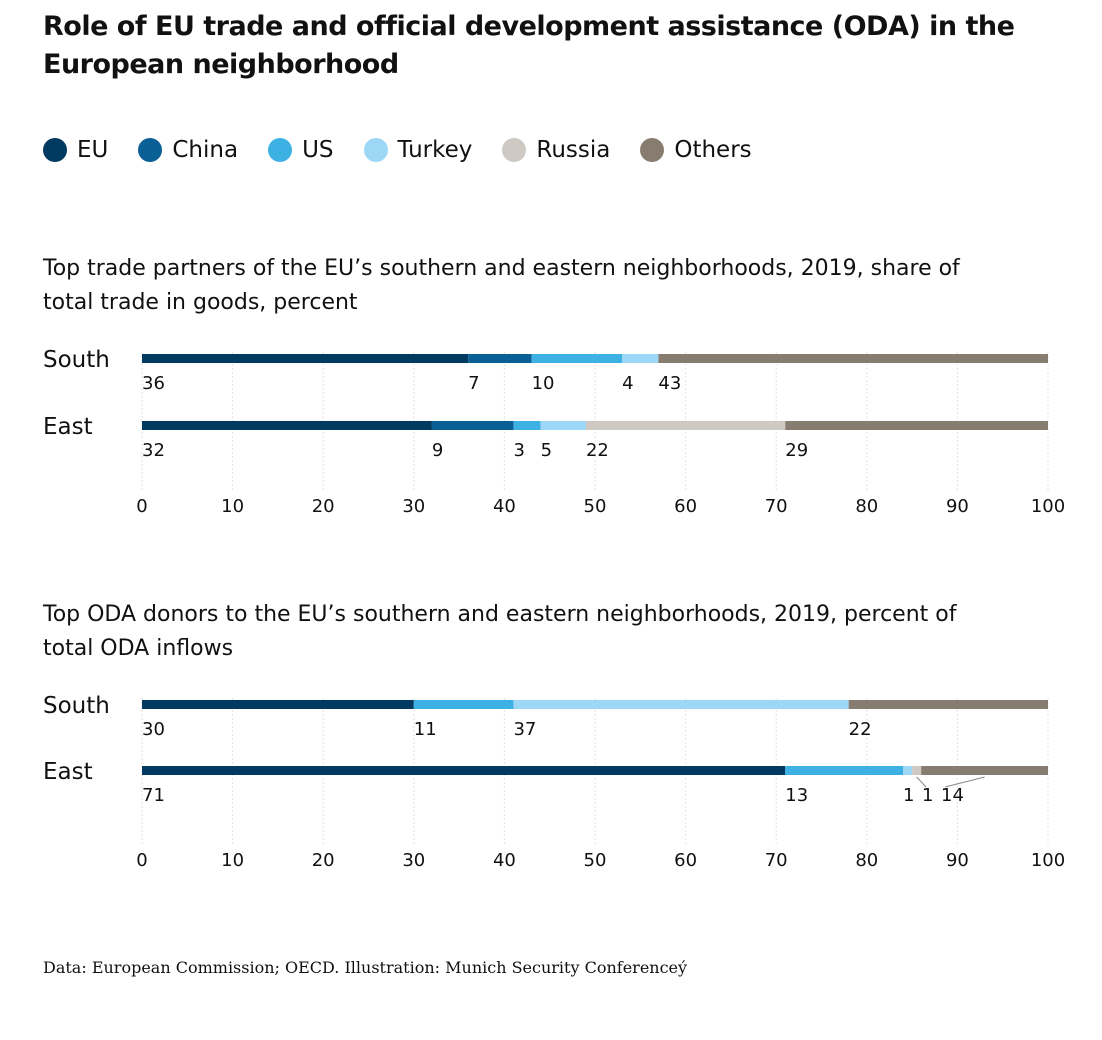  Describe the element at coordinates (435, 150) in the screenshot. I see `legend-label: Turkey` at that location.